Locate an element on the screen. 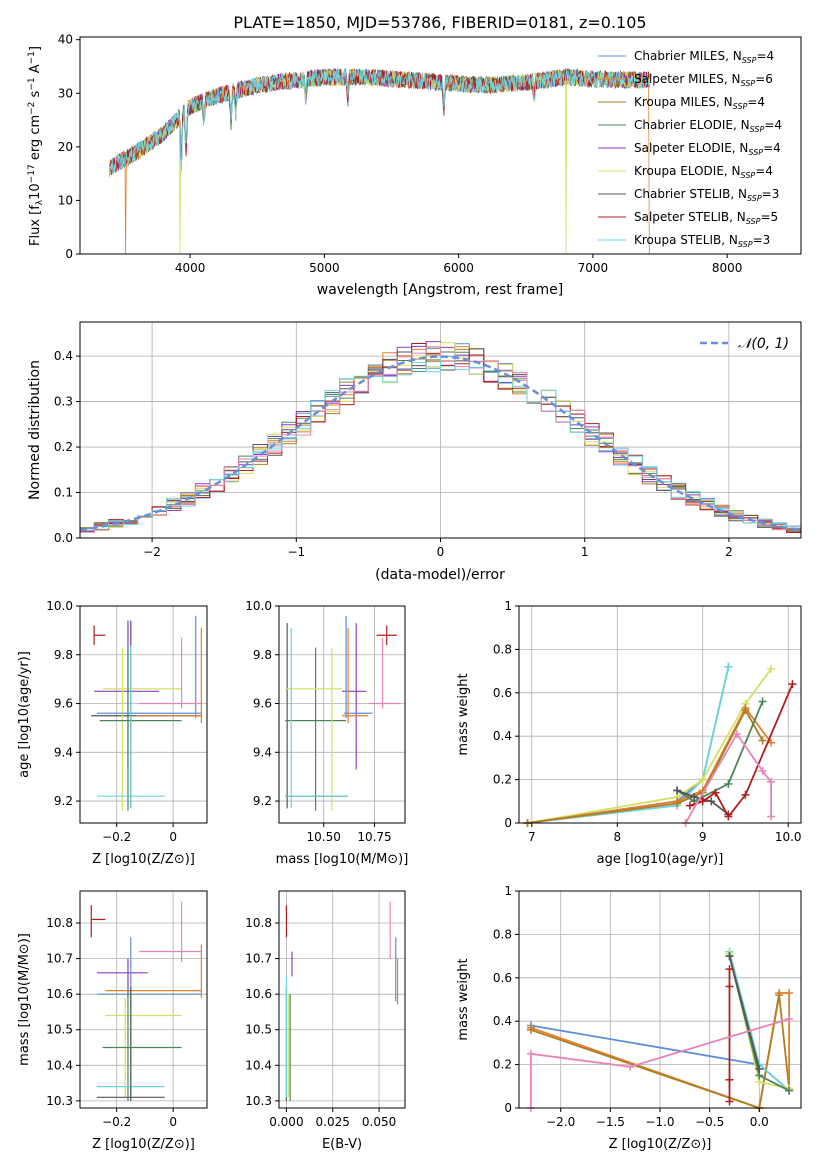  spectrum-line-salpeter-miles is located at coordinates (379, 161).